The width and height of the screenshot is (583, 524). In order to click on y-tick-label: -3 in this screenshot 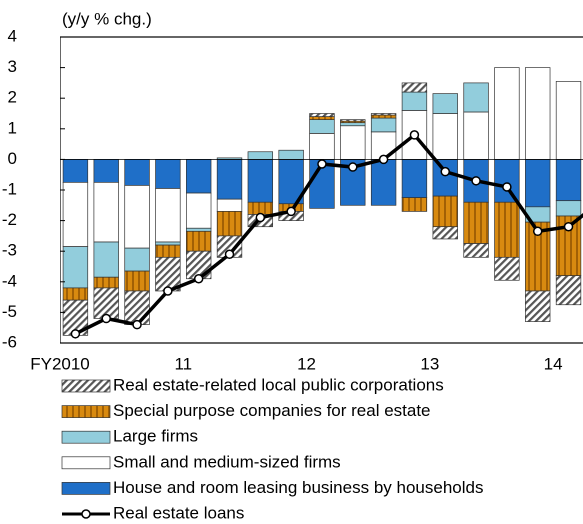, I will do `click(9, 250)`.